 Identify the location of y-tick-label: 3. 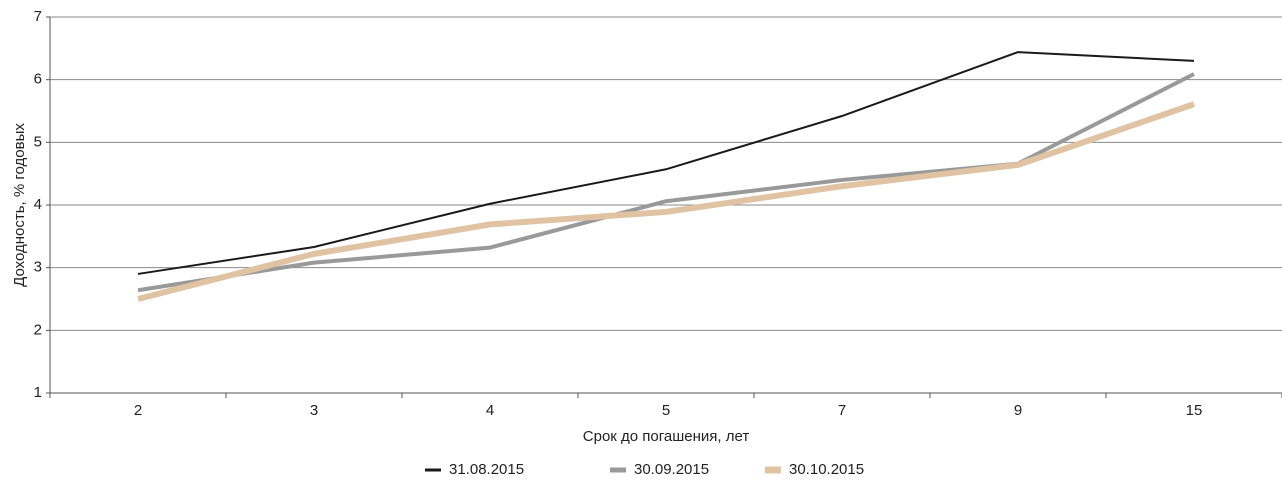
(38, 267).